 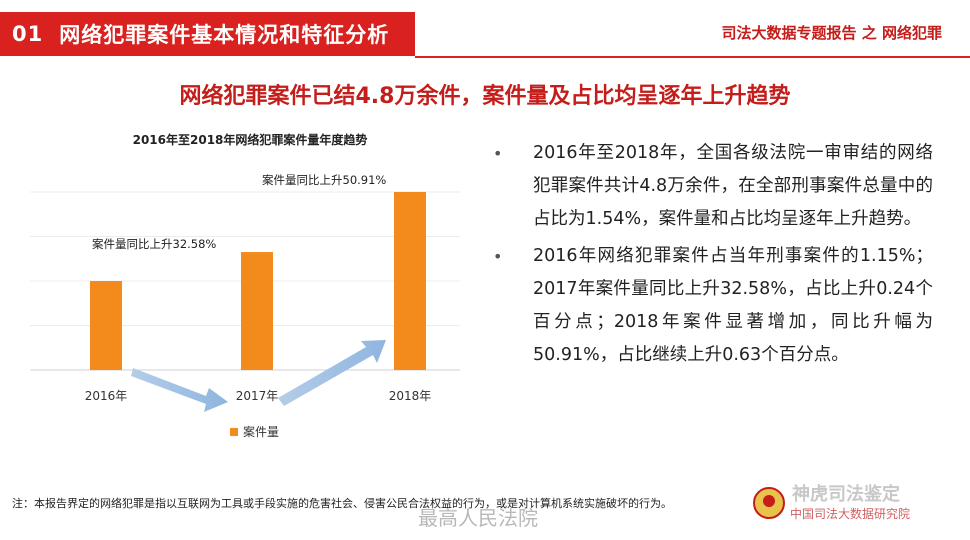 I want to click on bar-2018年, so click(x=410, y=281).